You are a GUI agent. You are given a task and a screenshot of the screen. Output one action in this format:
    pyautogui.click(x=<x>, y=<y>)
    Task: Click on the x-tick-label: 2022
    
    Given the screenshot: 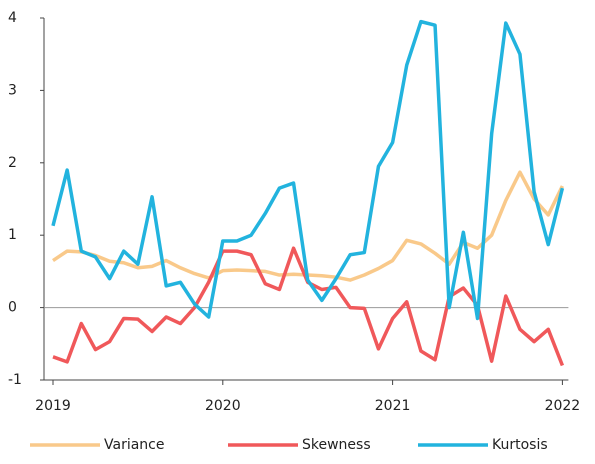 What is the action you would take?
    pyautogui.click(x=563, y=406)
    